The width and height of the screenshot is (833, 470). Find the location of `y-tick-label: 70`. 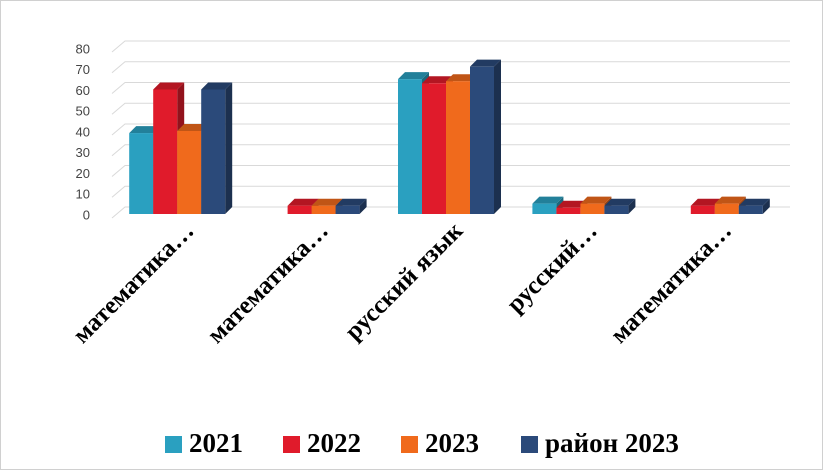

y-tick-label: 70 is located at coordinates (83, 69).